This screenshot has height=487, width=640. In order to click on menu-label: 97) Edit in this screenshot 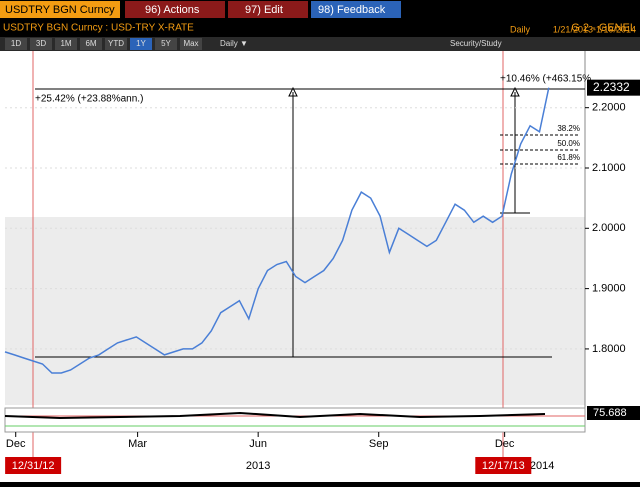, I will do `click(264, 10)`.